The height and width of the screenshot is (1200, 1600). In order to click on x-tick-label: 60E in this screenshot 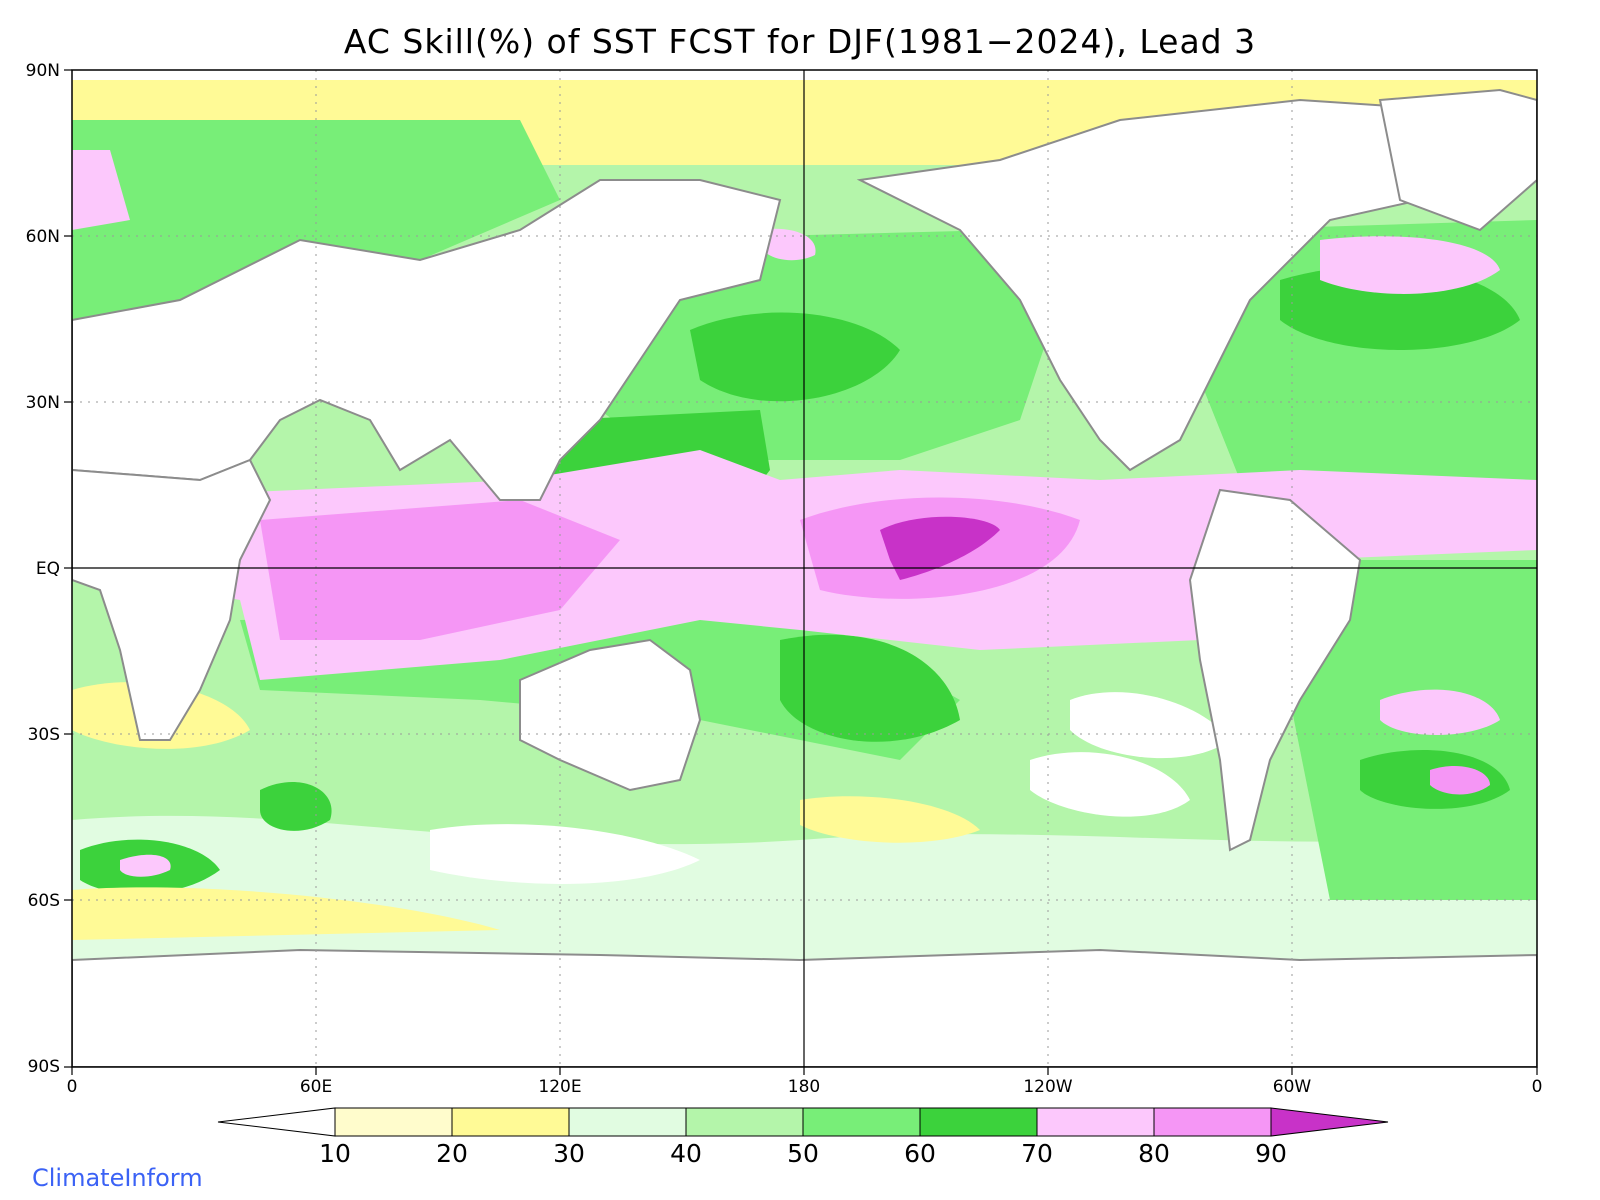, I will do `click(316, 1087)`.